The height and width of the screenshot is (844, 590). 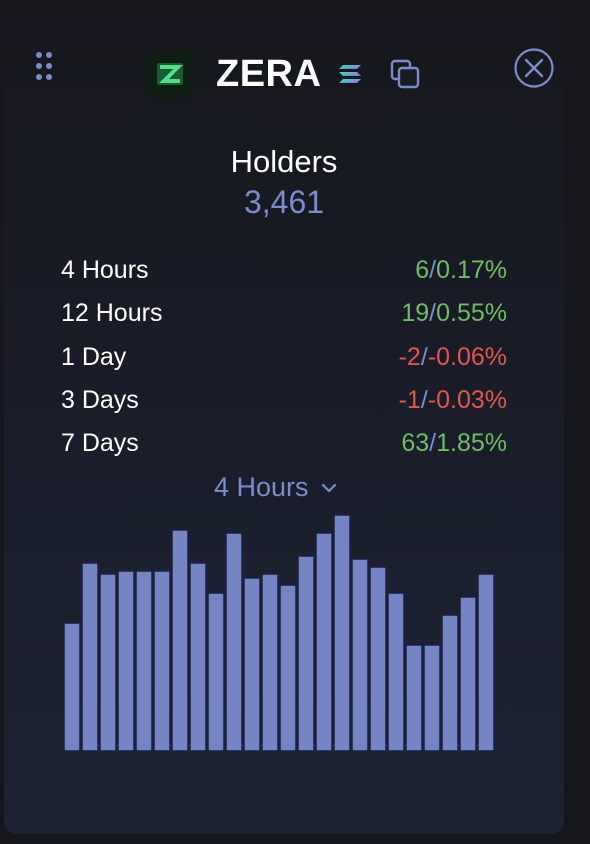 What do you see at coordinates (422, 270) in the screenshot?
I see `stat-count: 6` at bounding box center [422, 270].